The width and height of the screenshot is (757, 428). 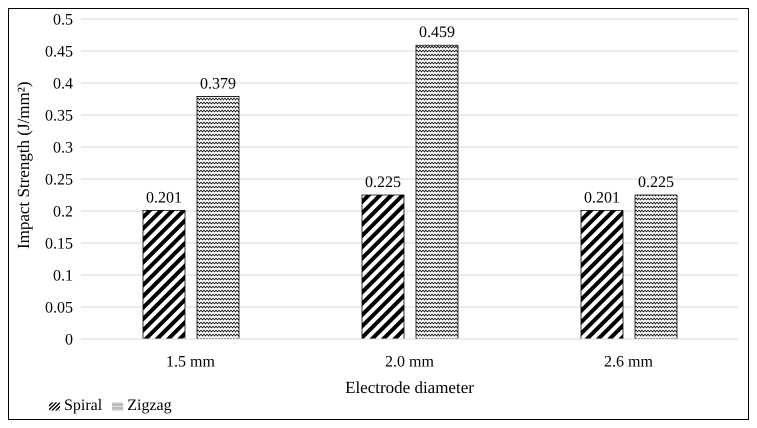 I want to click on y-tick-label: 0.5, so click(x=63, y=20).